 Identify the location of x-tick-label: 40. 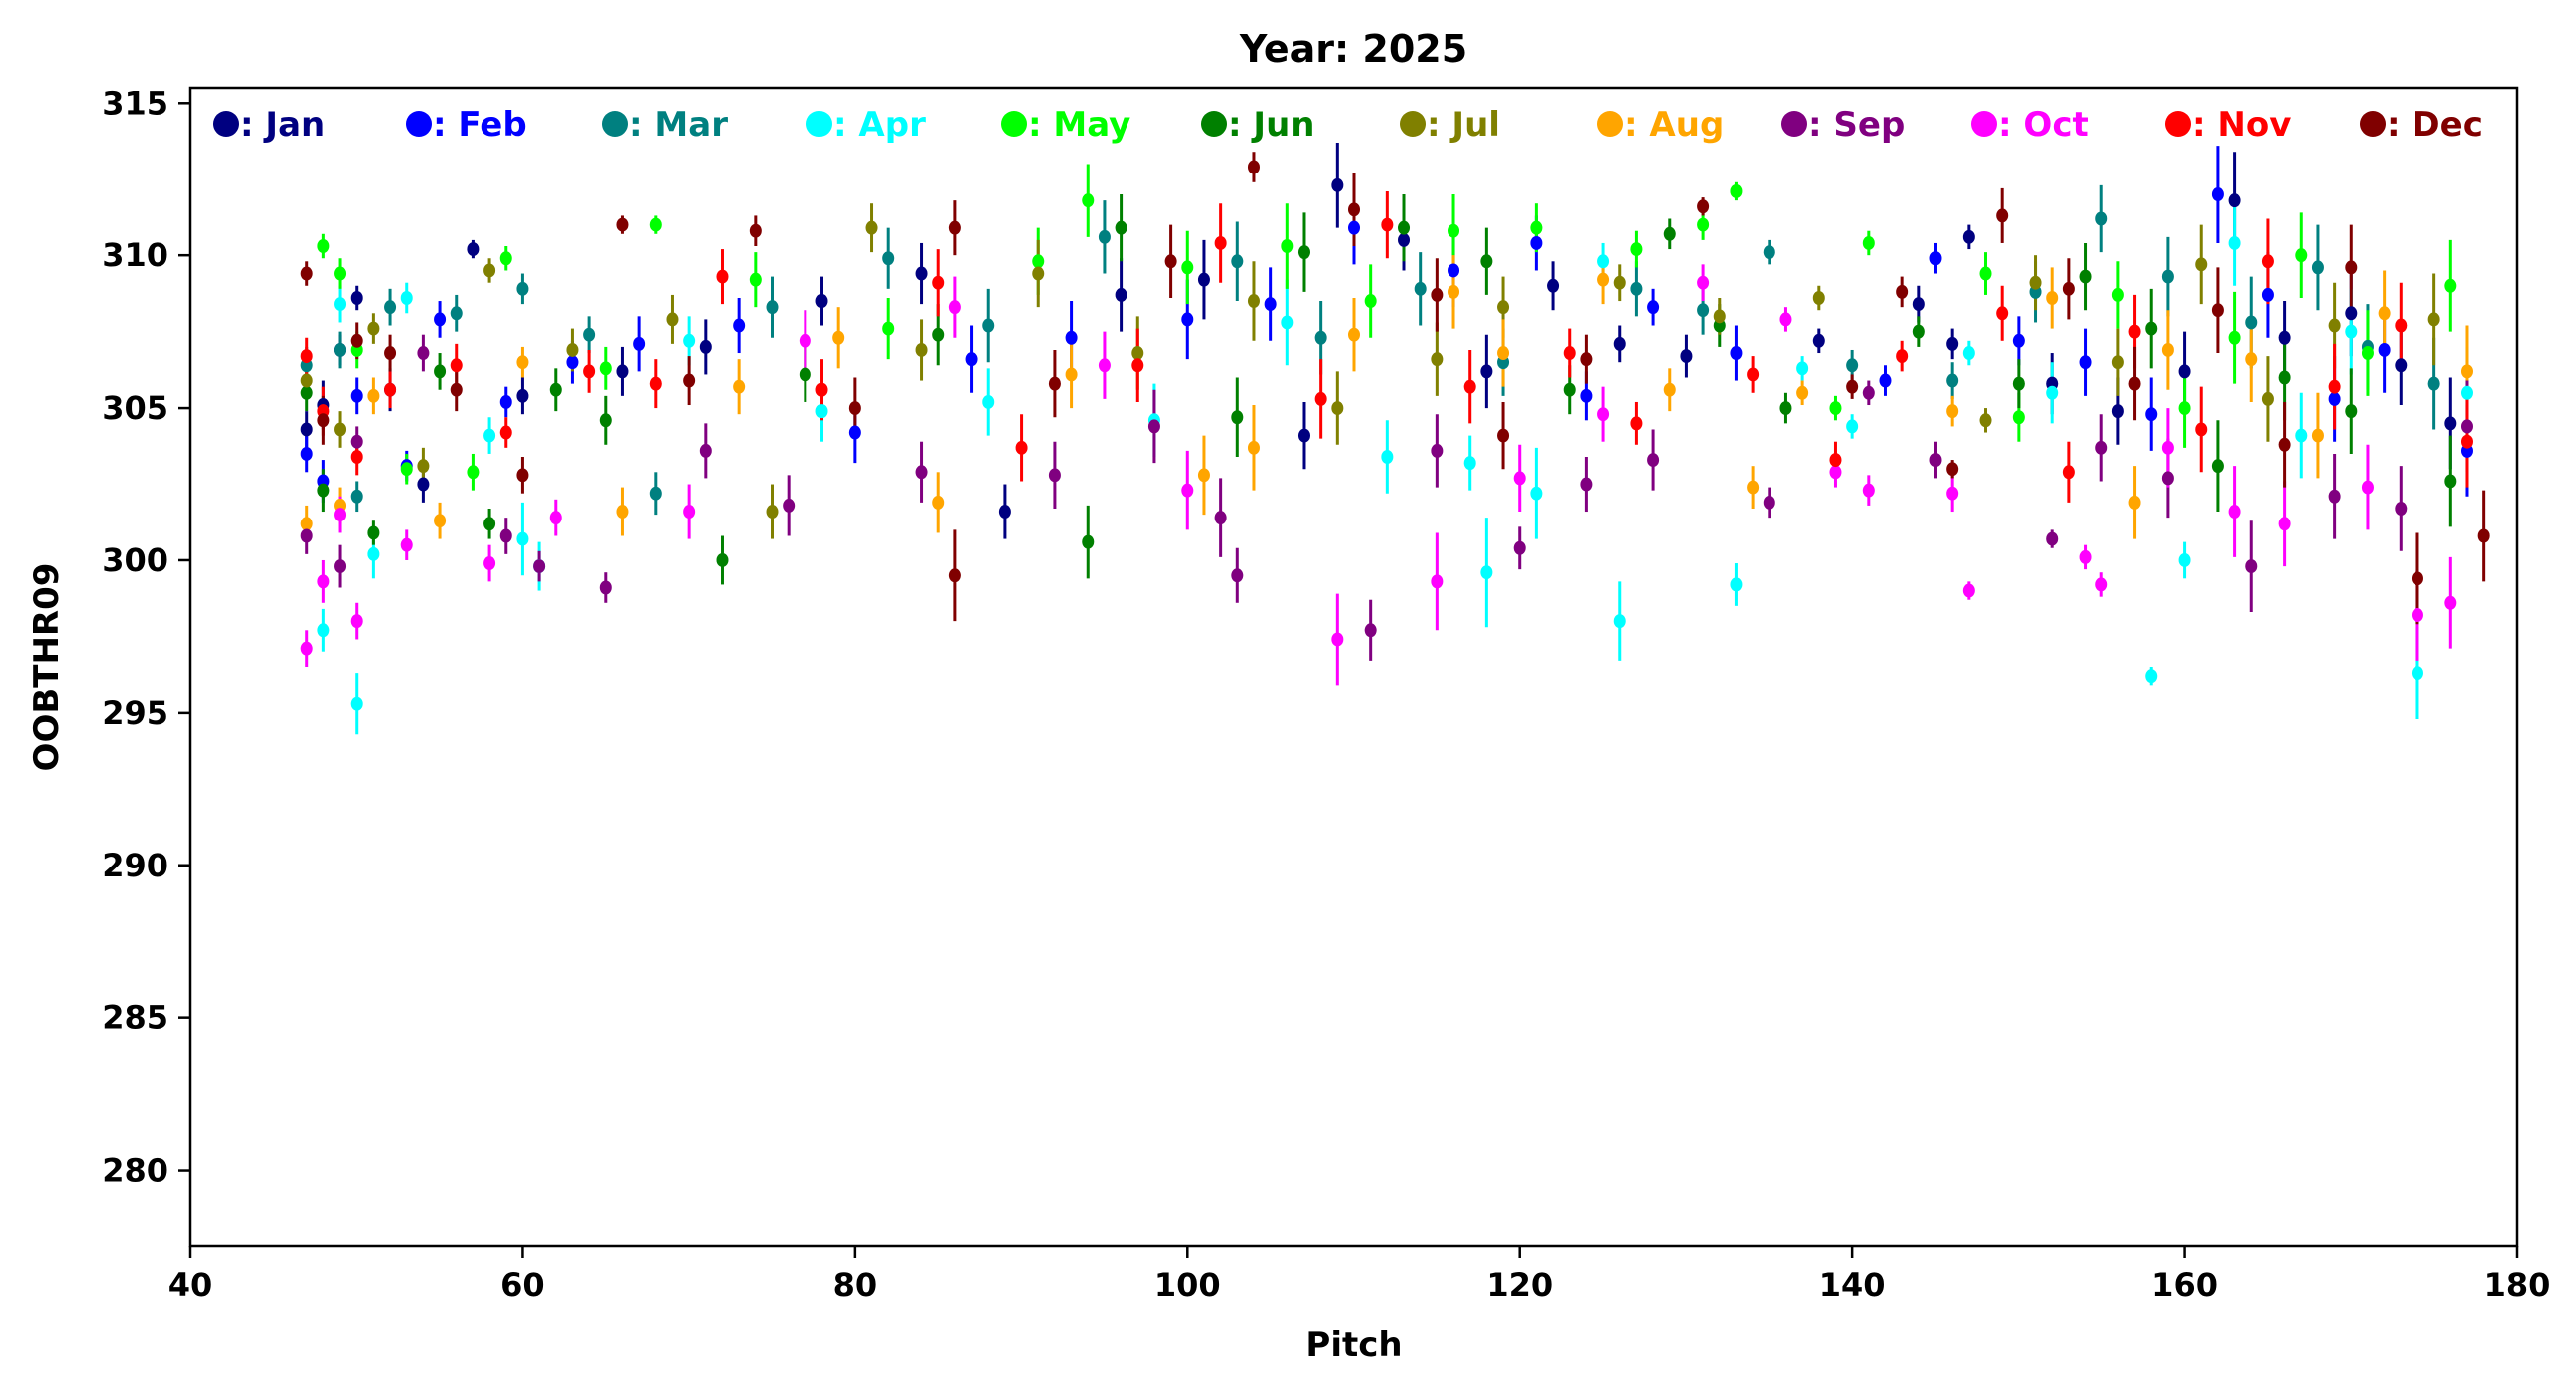
(190, 1285).